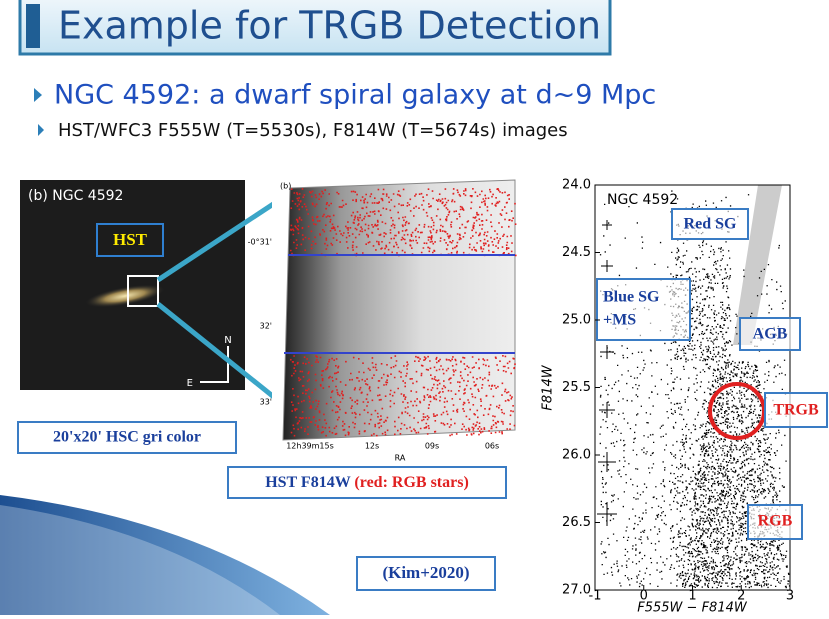 The height and width of the screenshot is (619, 829). Describe the element at coordinates (576, 185) in the screenshot. I see `y-tick-label: 24.0` at that location.